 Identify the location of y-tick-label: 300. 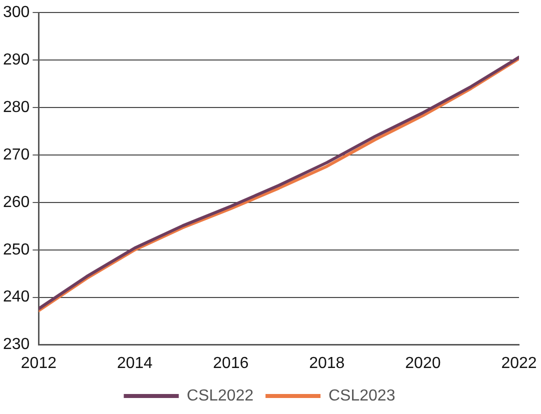
(16, 13).